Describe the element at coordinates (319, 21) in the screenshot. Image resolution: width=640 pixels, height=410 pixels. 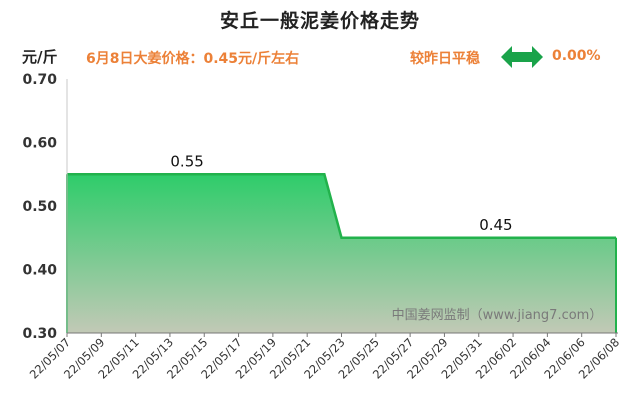
I see `chart-title: 安丘一般泥姜价格走势` at that location.